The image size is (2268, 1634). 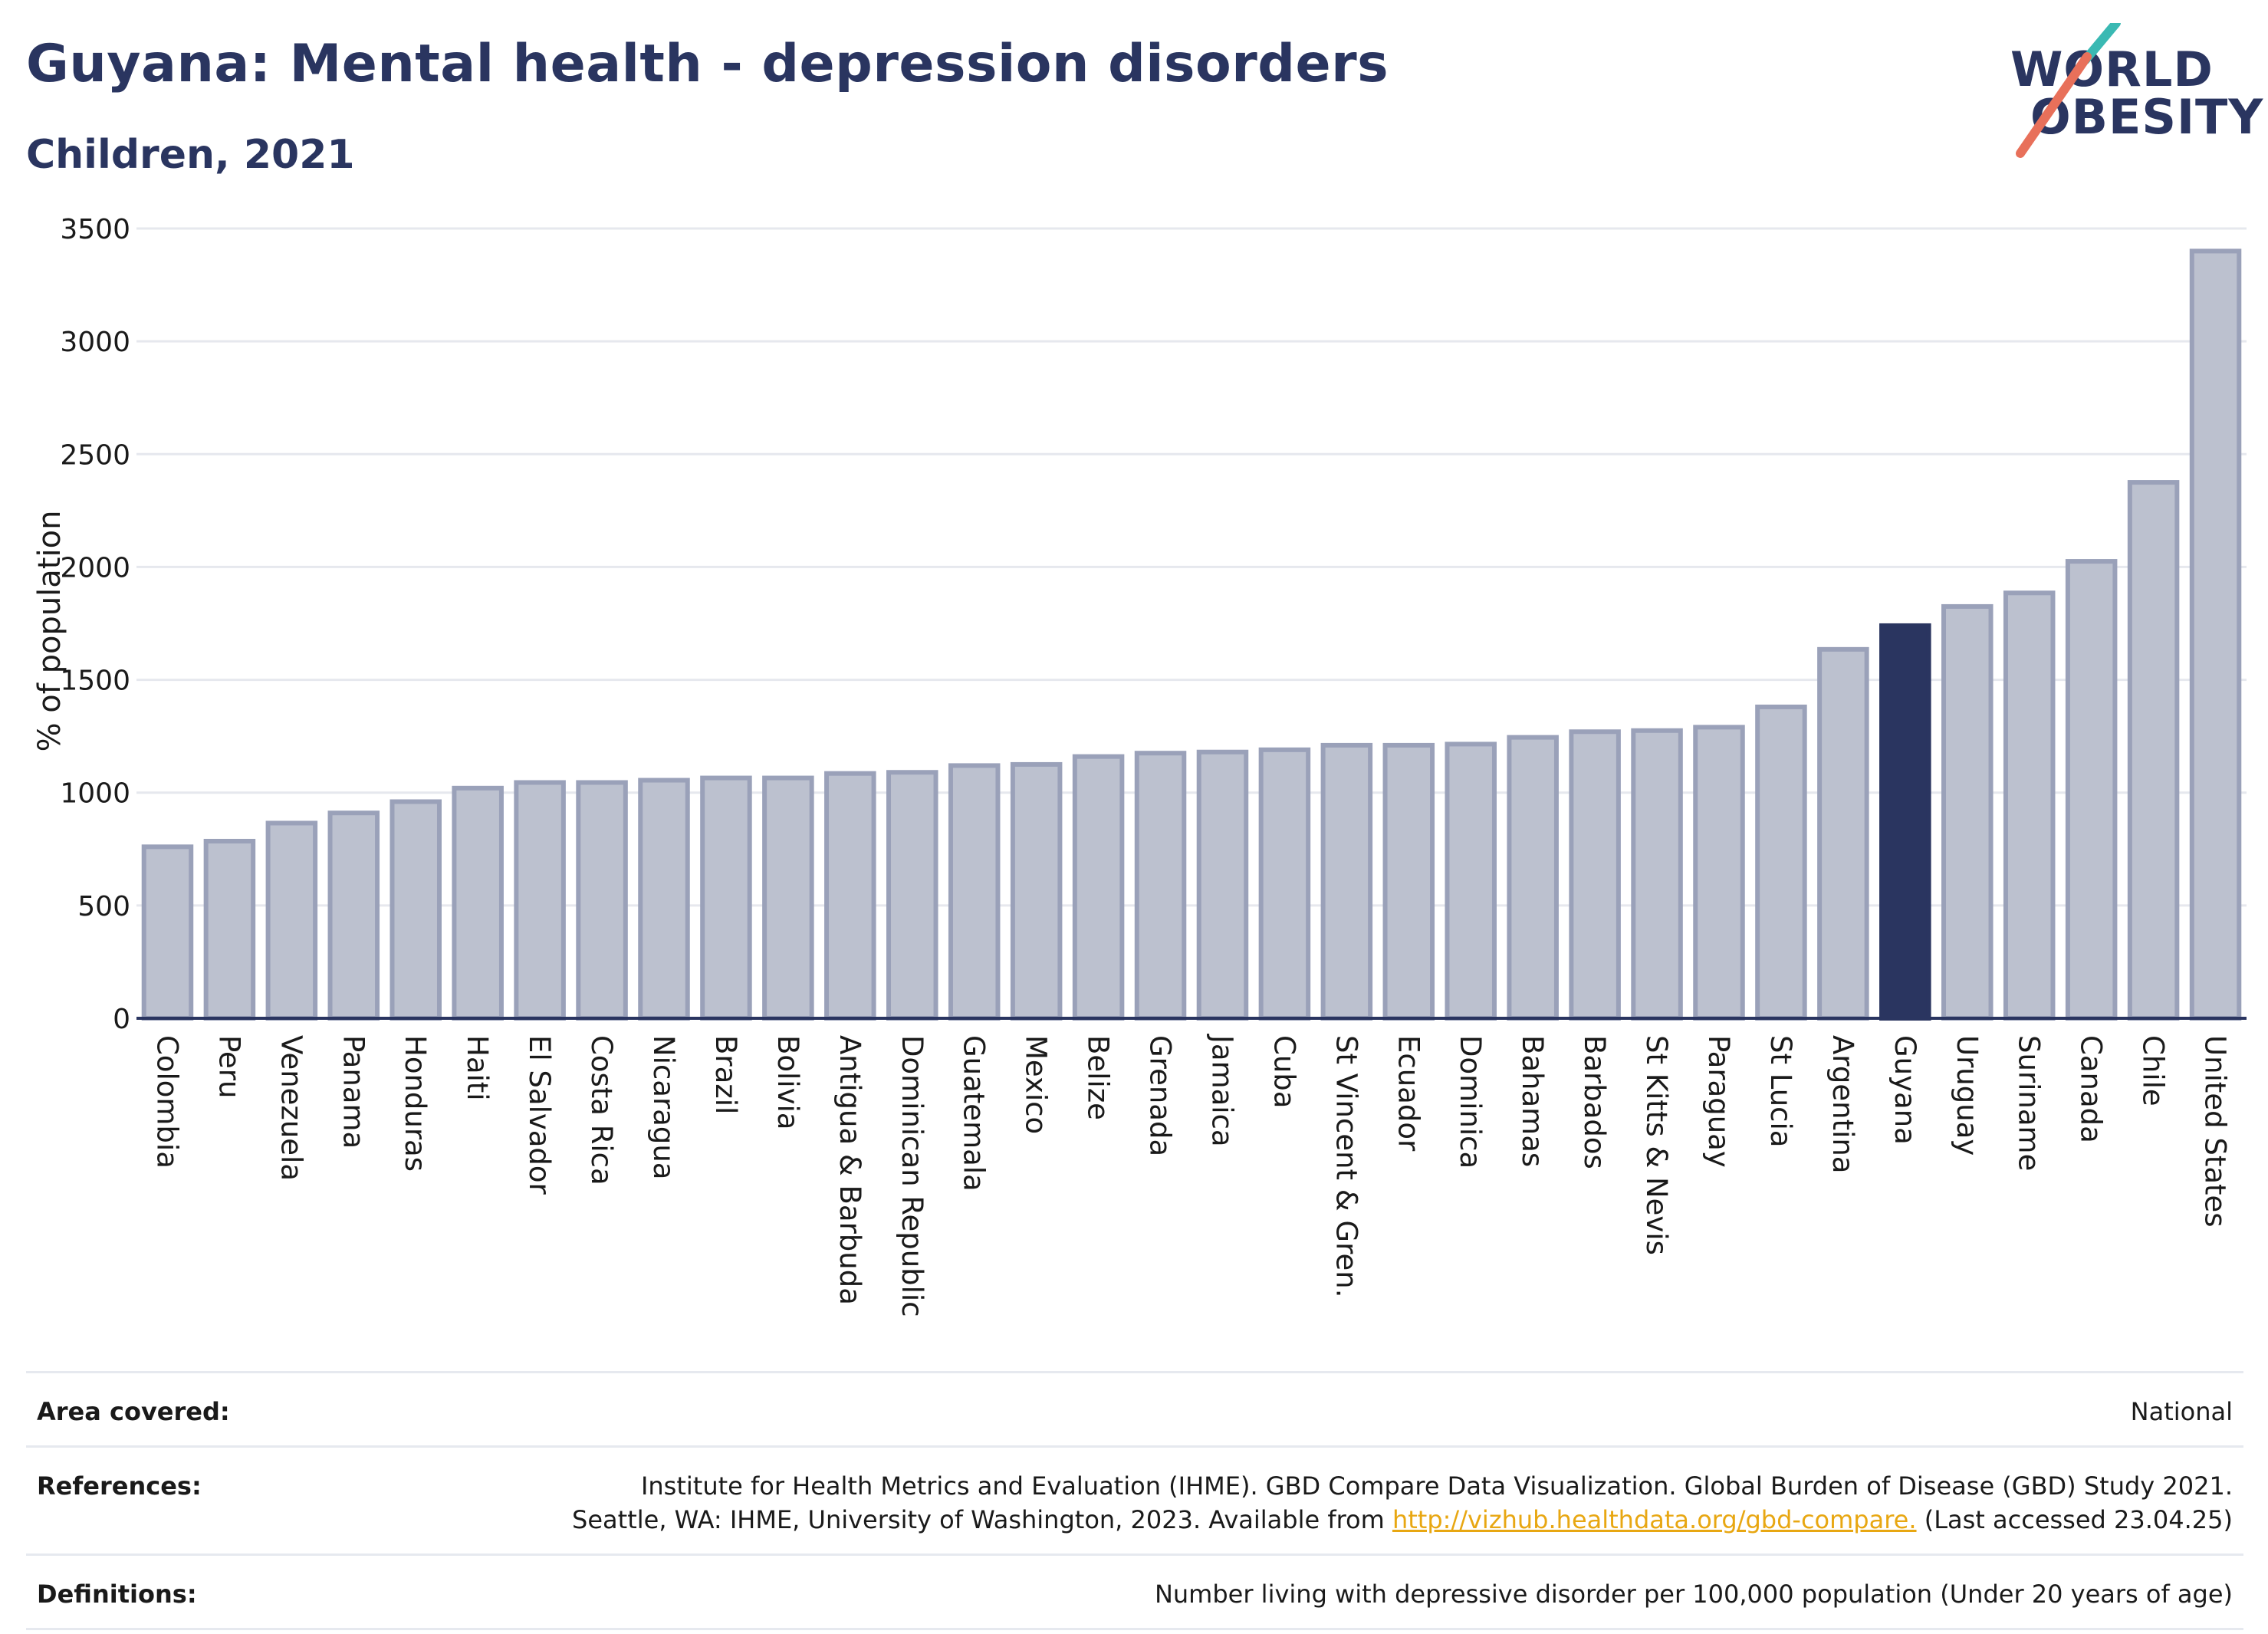 I want to click on x-category-label: Venezuela, so click(x=290, y=1108).